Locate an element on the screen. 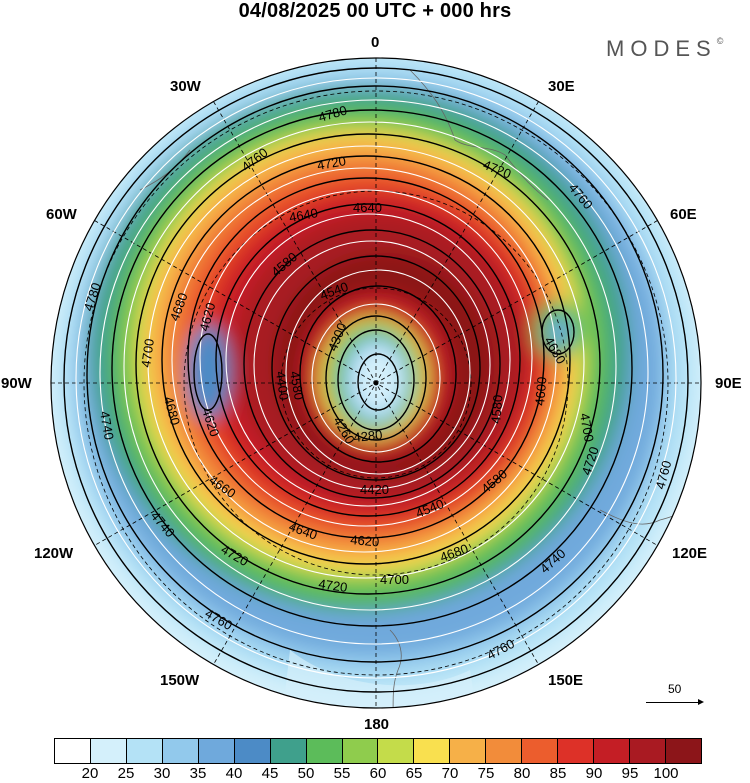  colorbar-label: 35 is located at coordinates (198, 773).